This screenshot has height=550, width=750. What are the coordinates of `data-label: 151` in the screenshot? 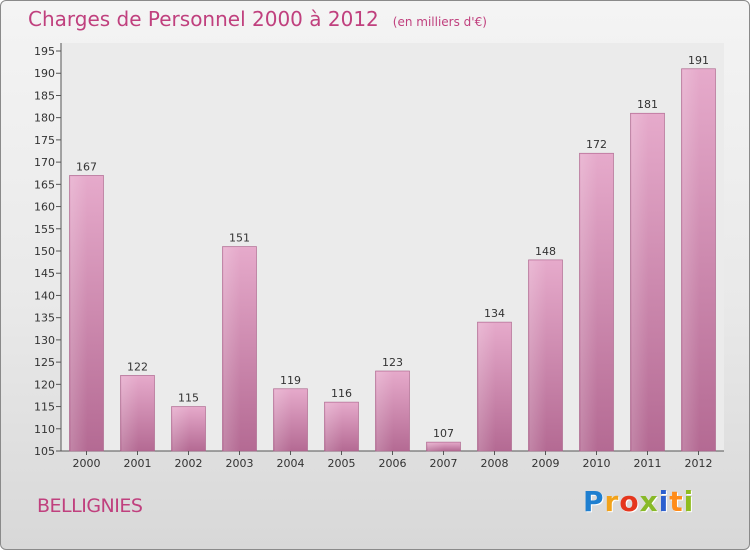 It's located at (239, 238).